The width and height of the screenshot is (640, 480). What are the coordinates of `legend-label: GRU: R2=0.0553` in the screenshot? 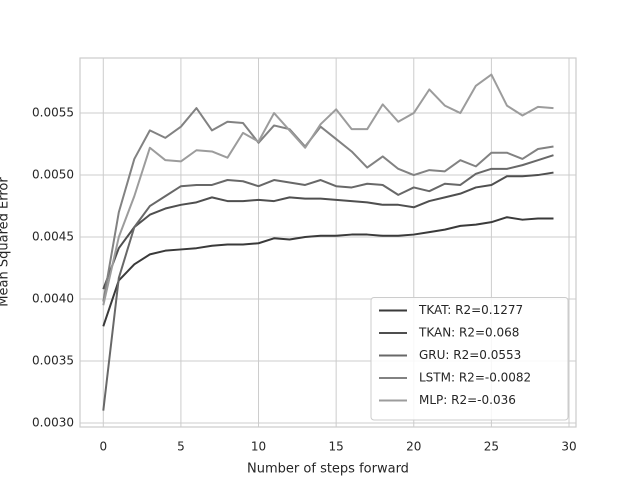 It's located at (470, 355).